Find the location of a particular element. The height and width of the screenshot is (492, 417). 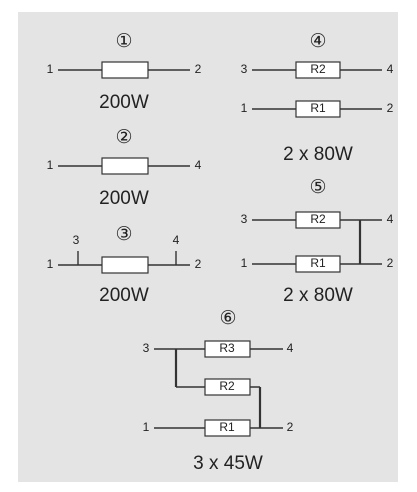

diagram-6: ⑥ 3 R3 4 R2 1 R1 2 3 x 45W is located at coordinates (218, 391).